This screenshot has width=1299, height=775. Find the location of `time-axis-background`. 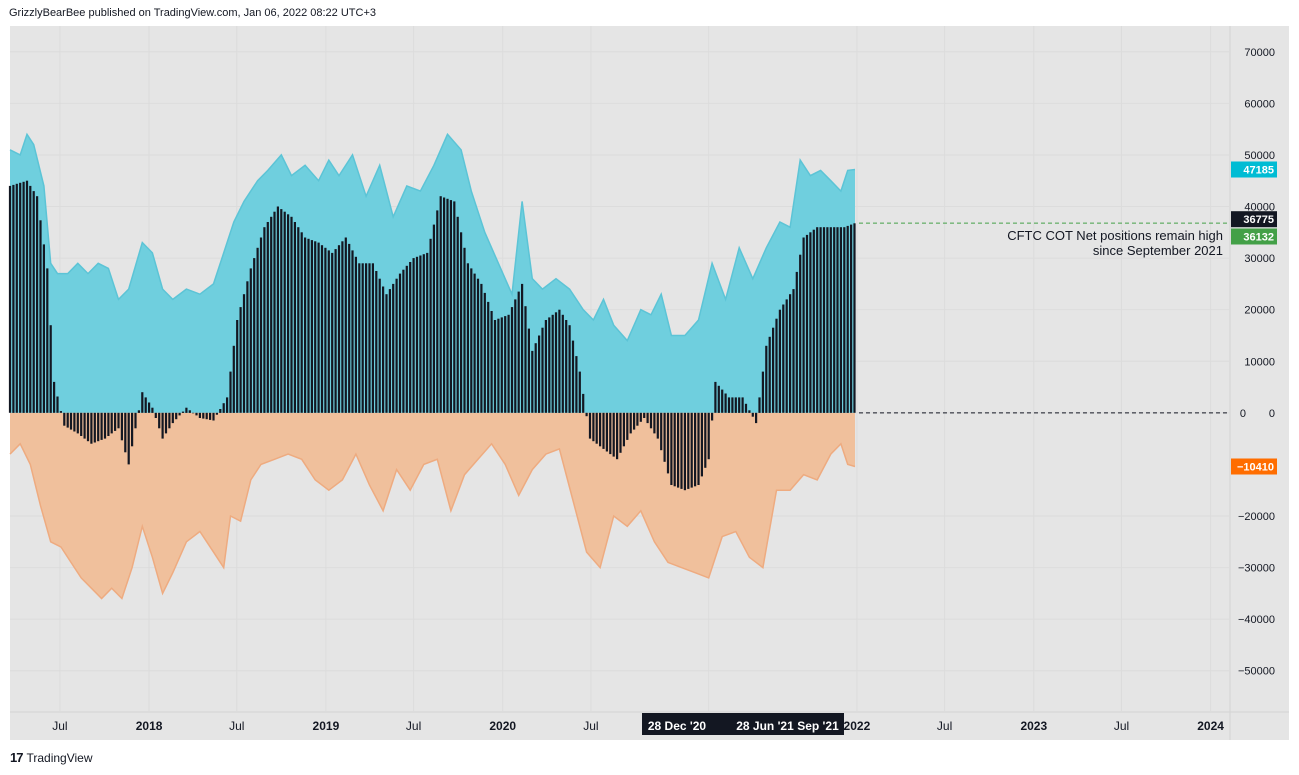

time-axis-background is located at coordinates (620, 726).